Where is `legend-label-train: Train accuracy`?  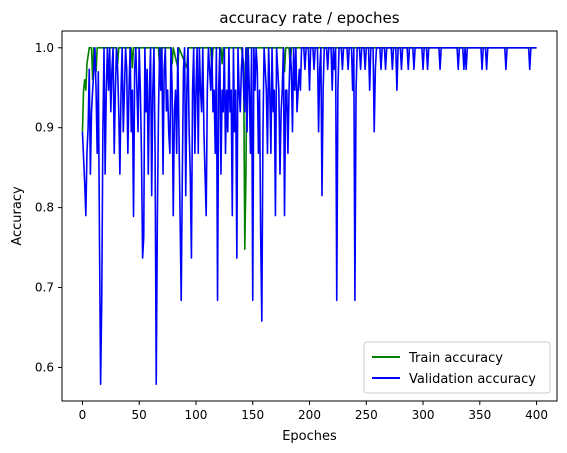 legend-label-train: Train accuracy is located at coordinates (455, 358).